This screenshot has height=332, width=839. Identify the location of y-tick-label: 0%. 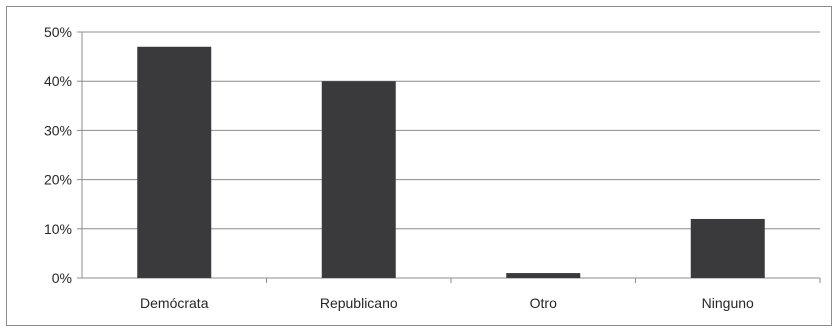
(62, 278).